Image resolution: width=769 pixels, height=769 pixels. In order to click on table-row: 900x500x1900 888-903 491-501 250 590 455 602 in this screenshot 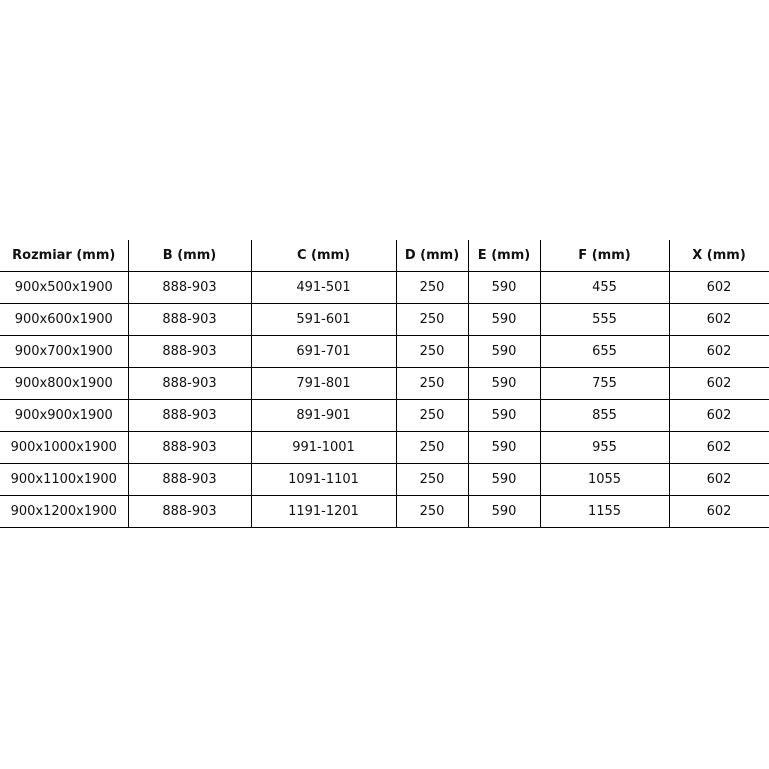, I will do `click(384, 287)`.